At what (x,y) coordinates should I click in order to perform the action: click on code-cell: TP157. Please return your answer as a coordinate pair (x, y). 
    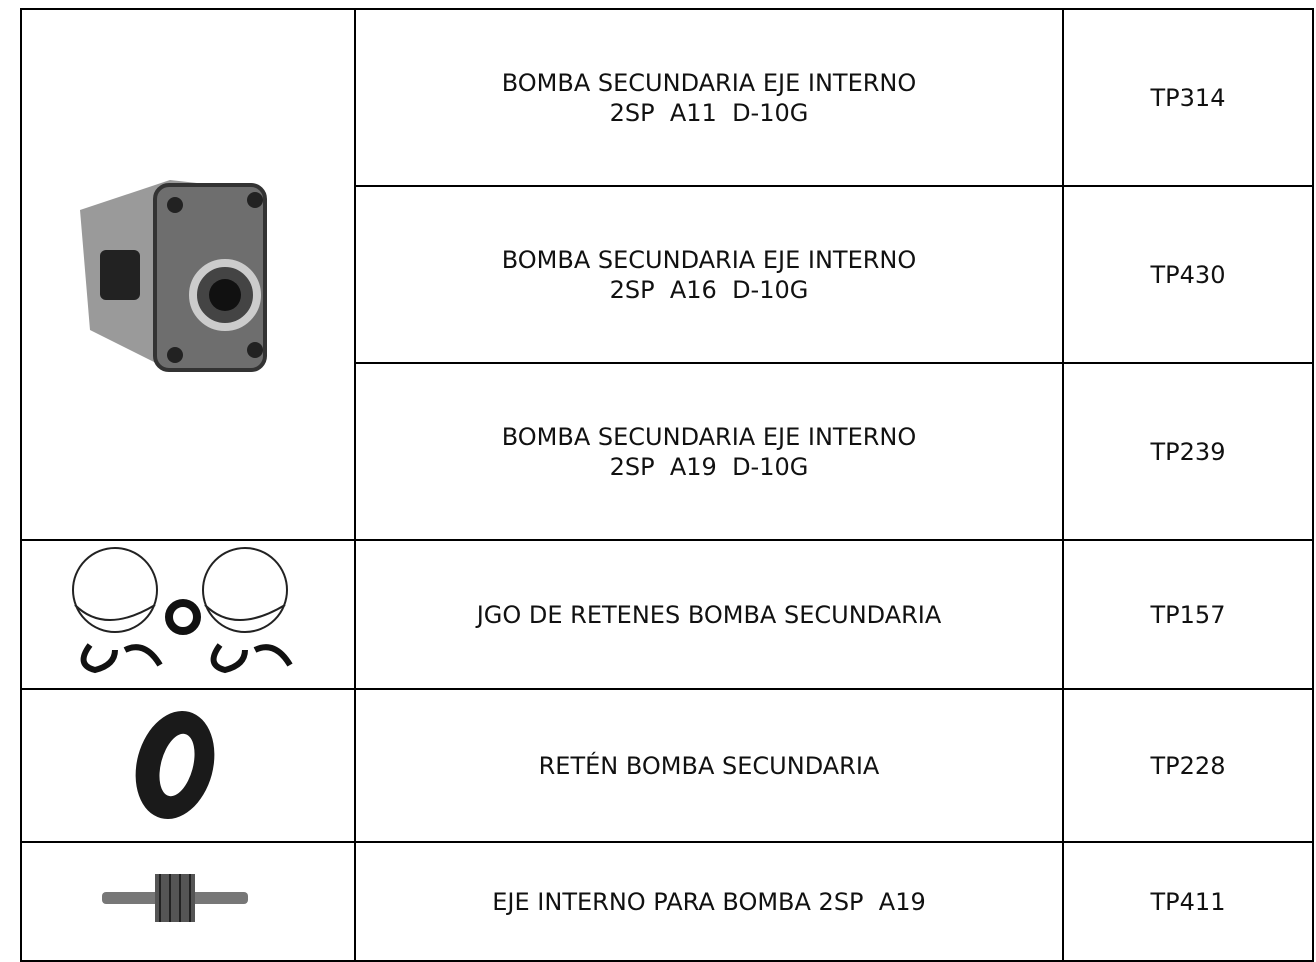
    Looking at the image, I should click on (1188, 614).